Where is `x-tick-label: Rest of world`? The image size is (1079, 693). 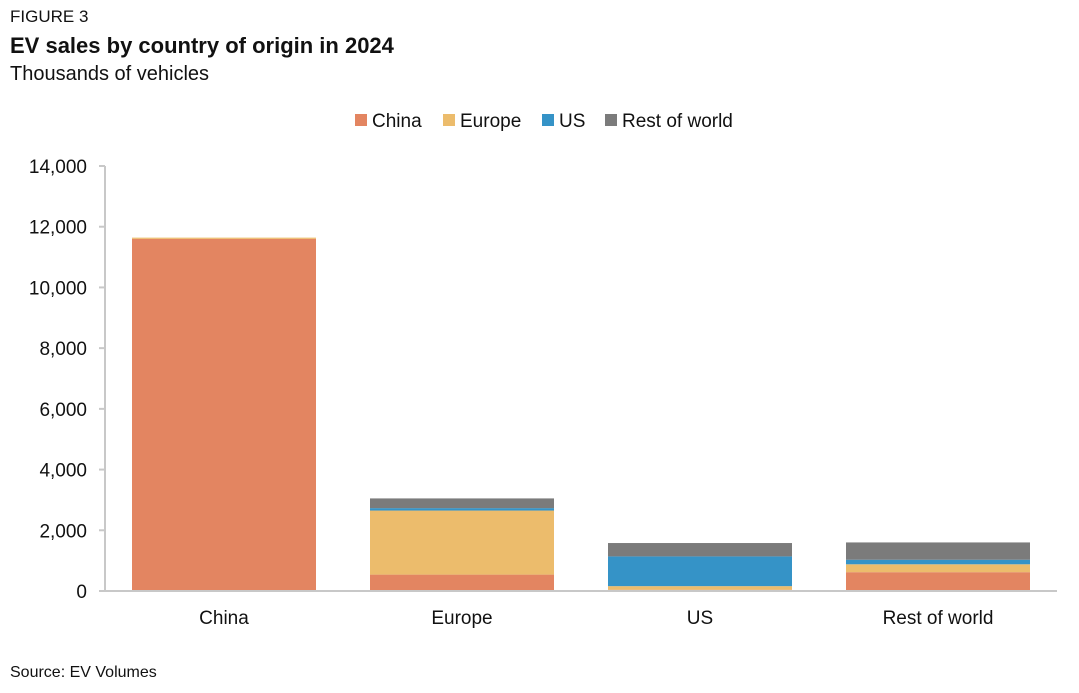
x-tick-label: Rest of world is located at coordinates (938, 618).